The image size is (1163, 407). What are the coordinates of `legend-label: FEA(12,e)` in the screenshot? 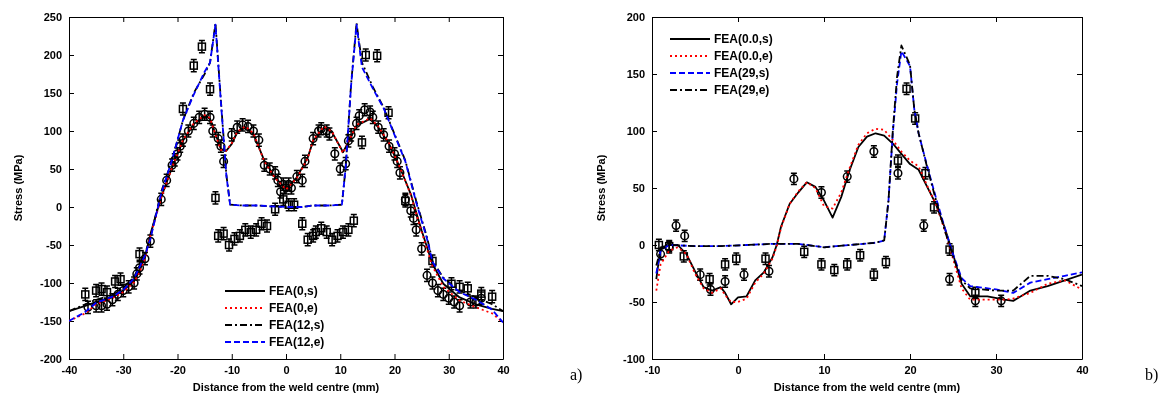 It's located at (297, 342).